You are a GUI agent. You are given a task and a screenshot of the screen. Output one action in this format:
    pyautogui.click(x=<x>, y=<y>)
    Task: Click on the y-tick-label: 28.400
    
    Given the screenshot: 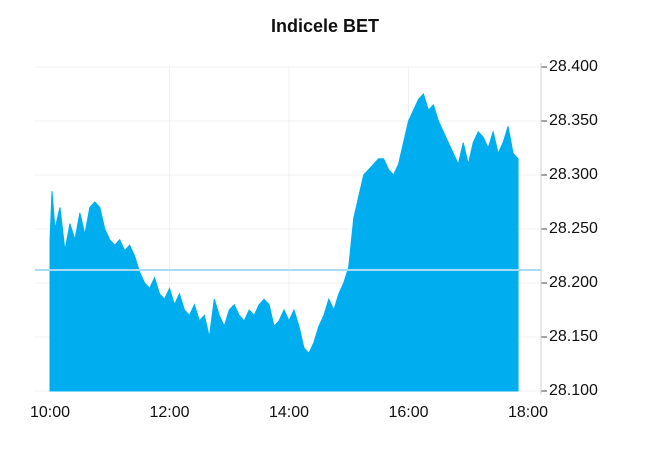 What is the action you would take?
    pyautogui.click(x=573, y=66)
    